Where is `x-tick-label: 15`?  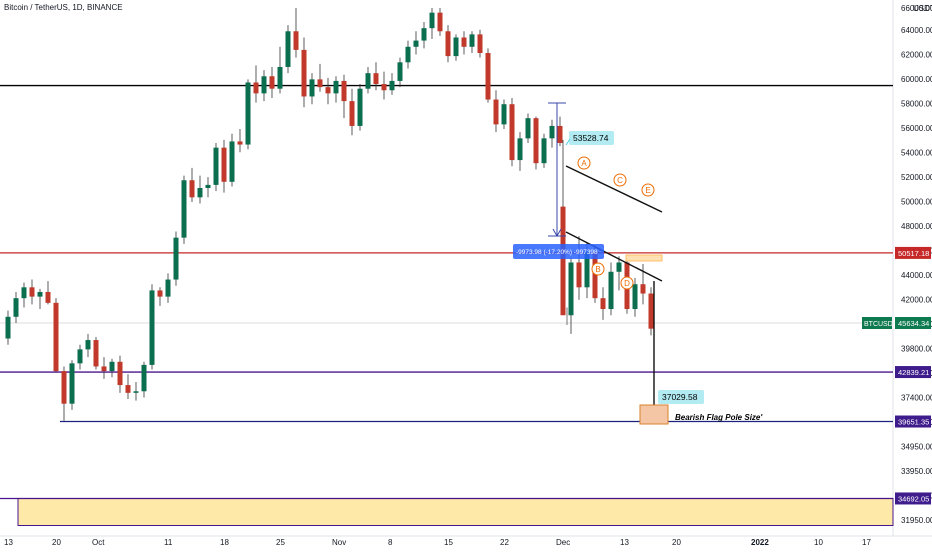
x-tick-label: 15 is located at coordinates (448, 542).